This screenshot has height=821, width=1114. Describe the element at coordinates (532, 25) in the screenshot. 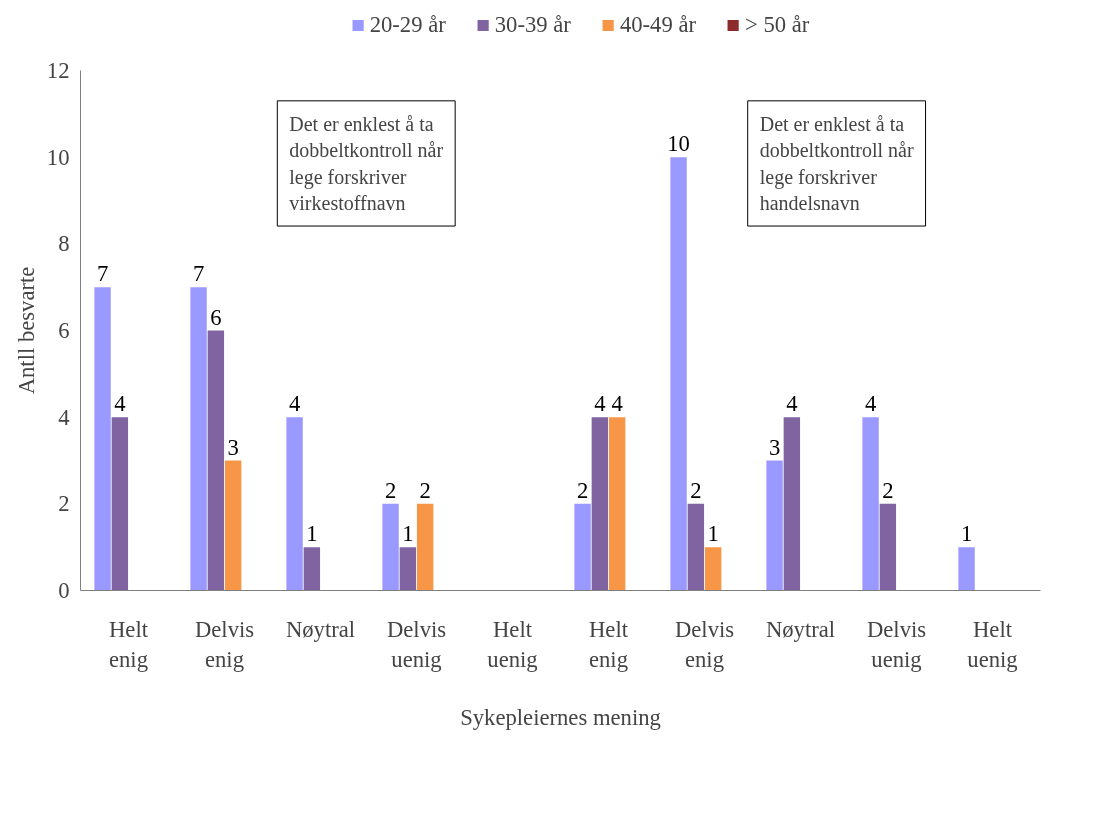

I see `legend-label: 30-39 år` at that location.